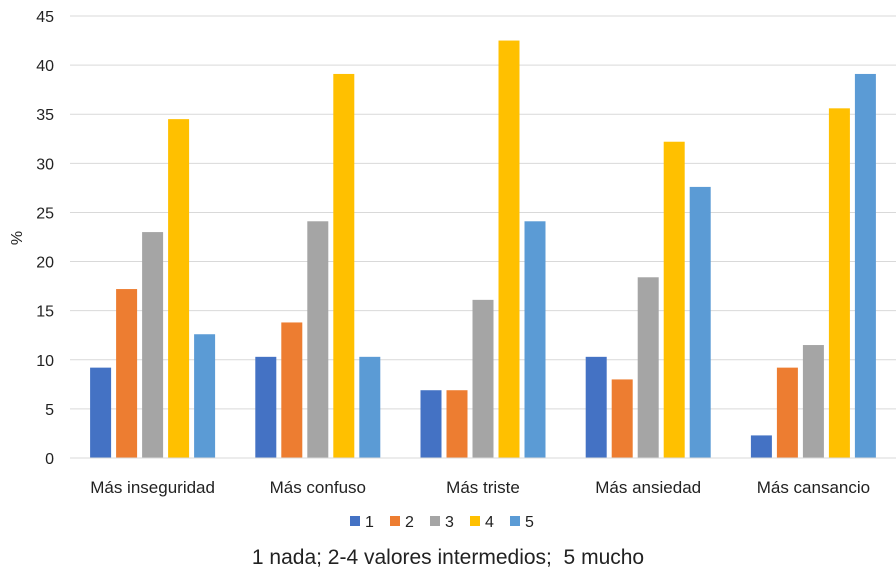 This screenshot has width=896, height=576. Describe the element at coordinates (17, 238) in the screenshot. I see `y-axis-label: %` at that location.